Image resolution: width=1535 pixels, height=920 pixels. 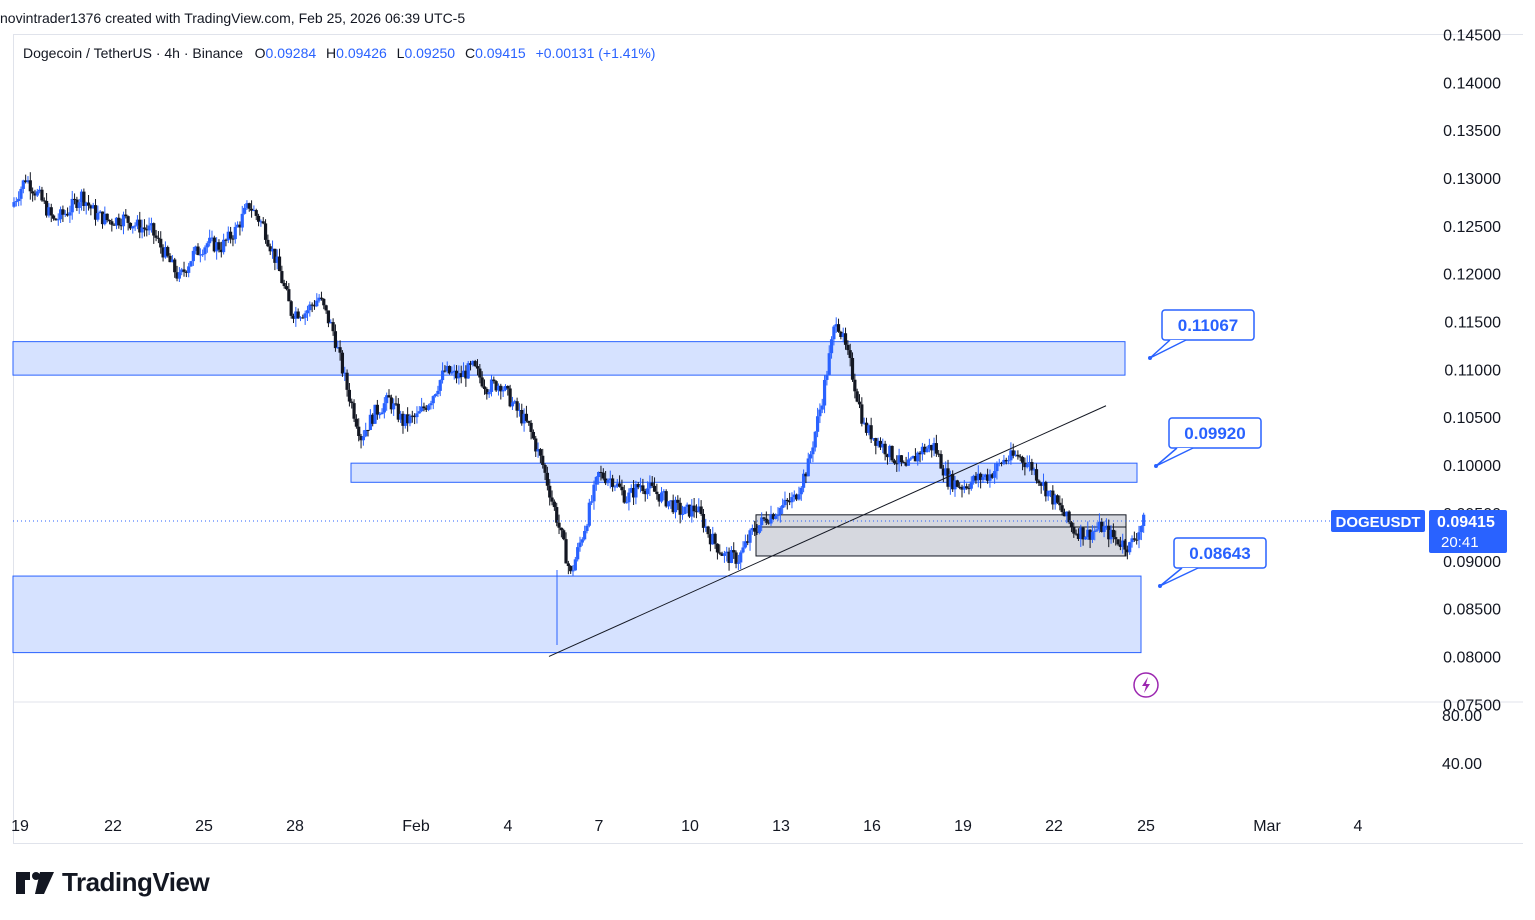 What do you see at coordinates (1468, 532) in the screenshot?
I see `price-tag-bg` at bounding box center [1468, 532].